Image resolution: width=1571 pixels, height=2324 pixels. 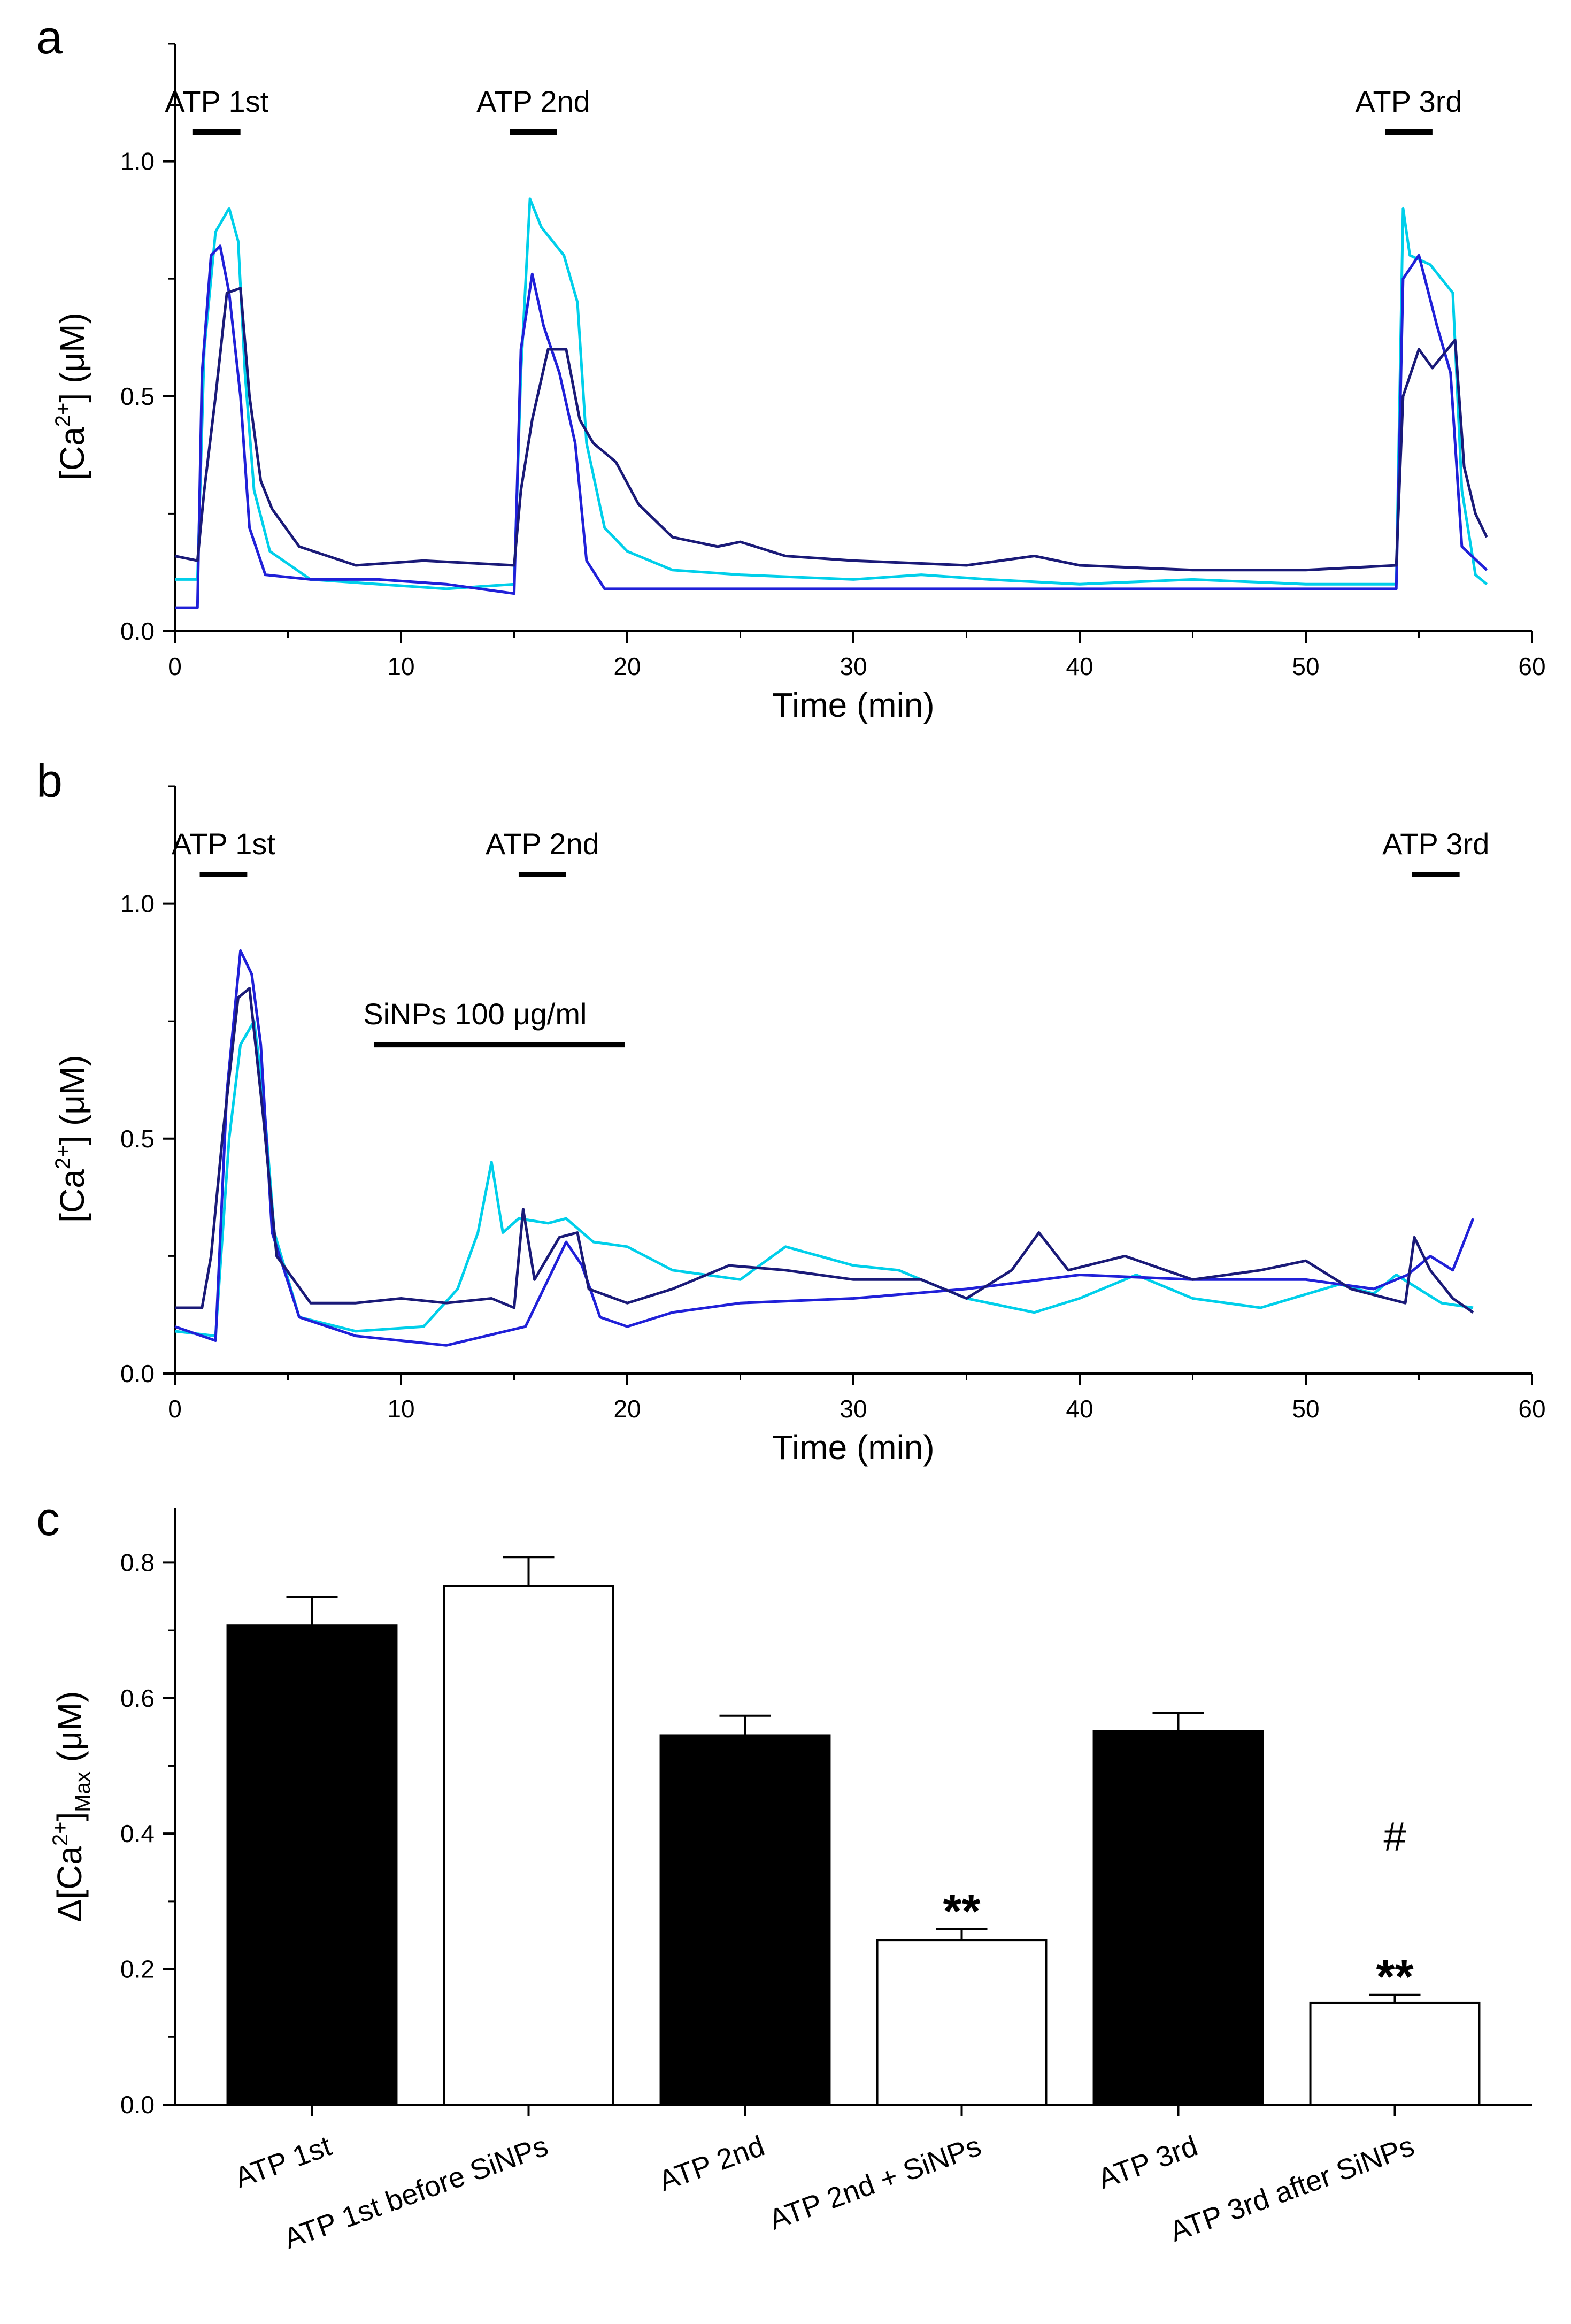 I want to click on y-tick-label: 0.4, so click(x=137, y=1833).